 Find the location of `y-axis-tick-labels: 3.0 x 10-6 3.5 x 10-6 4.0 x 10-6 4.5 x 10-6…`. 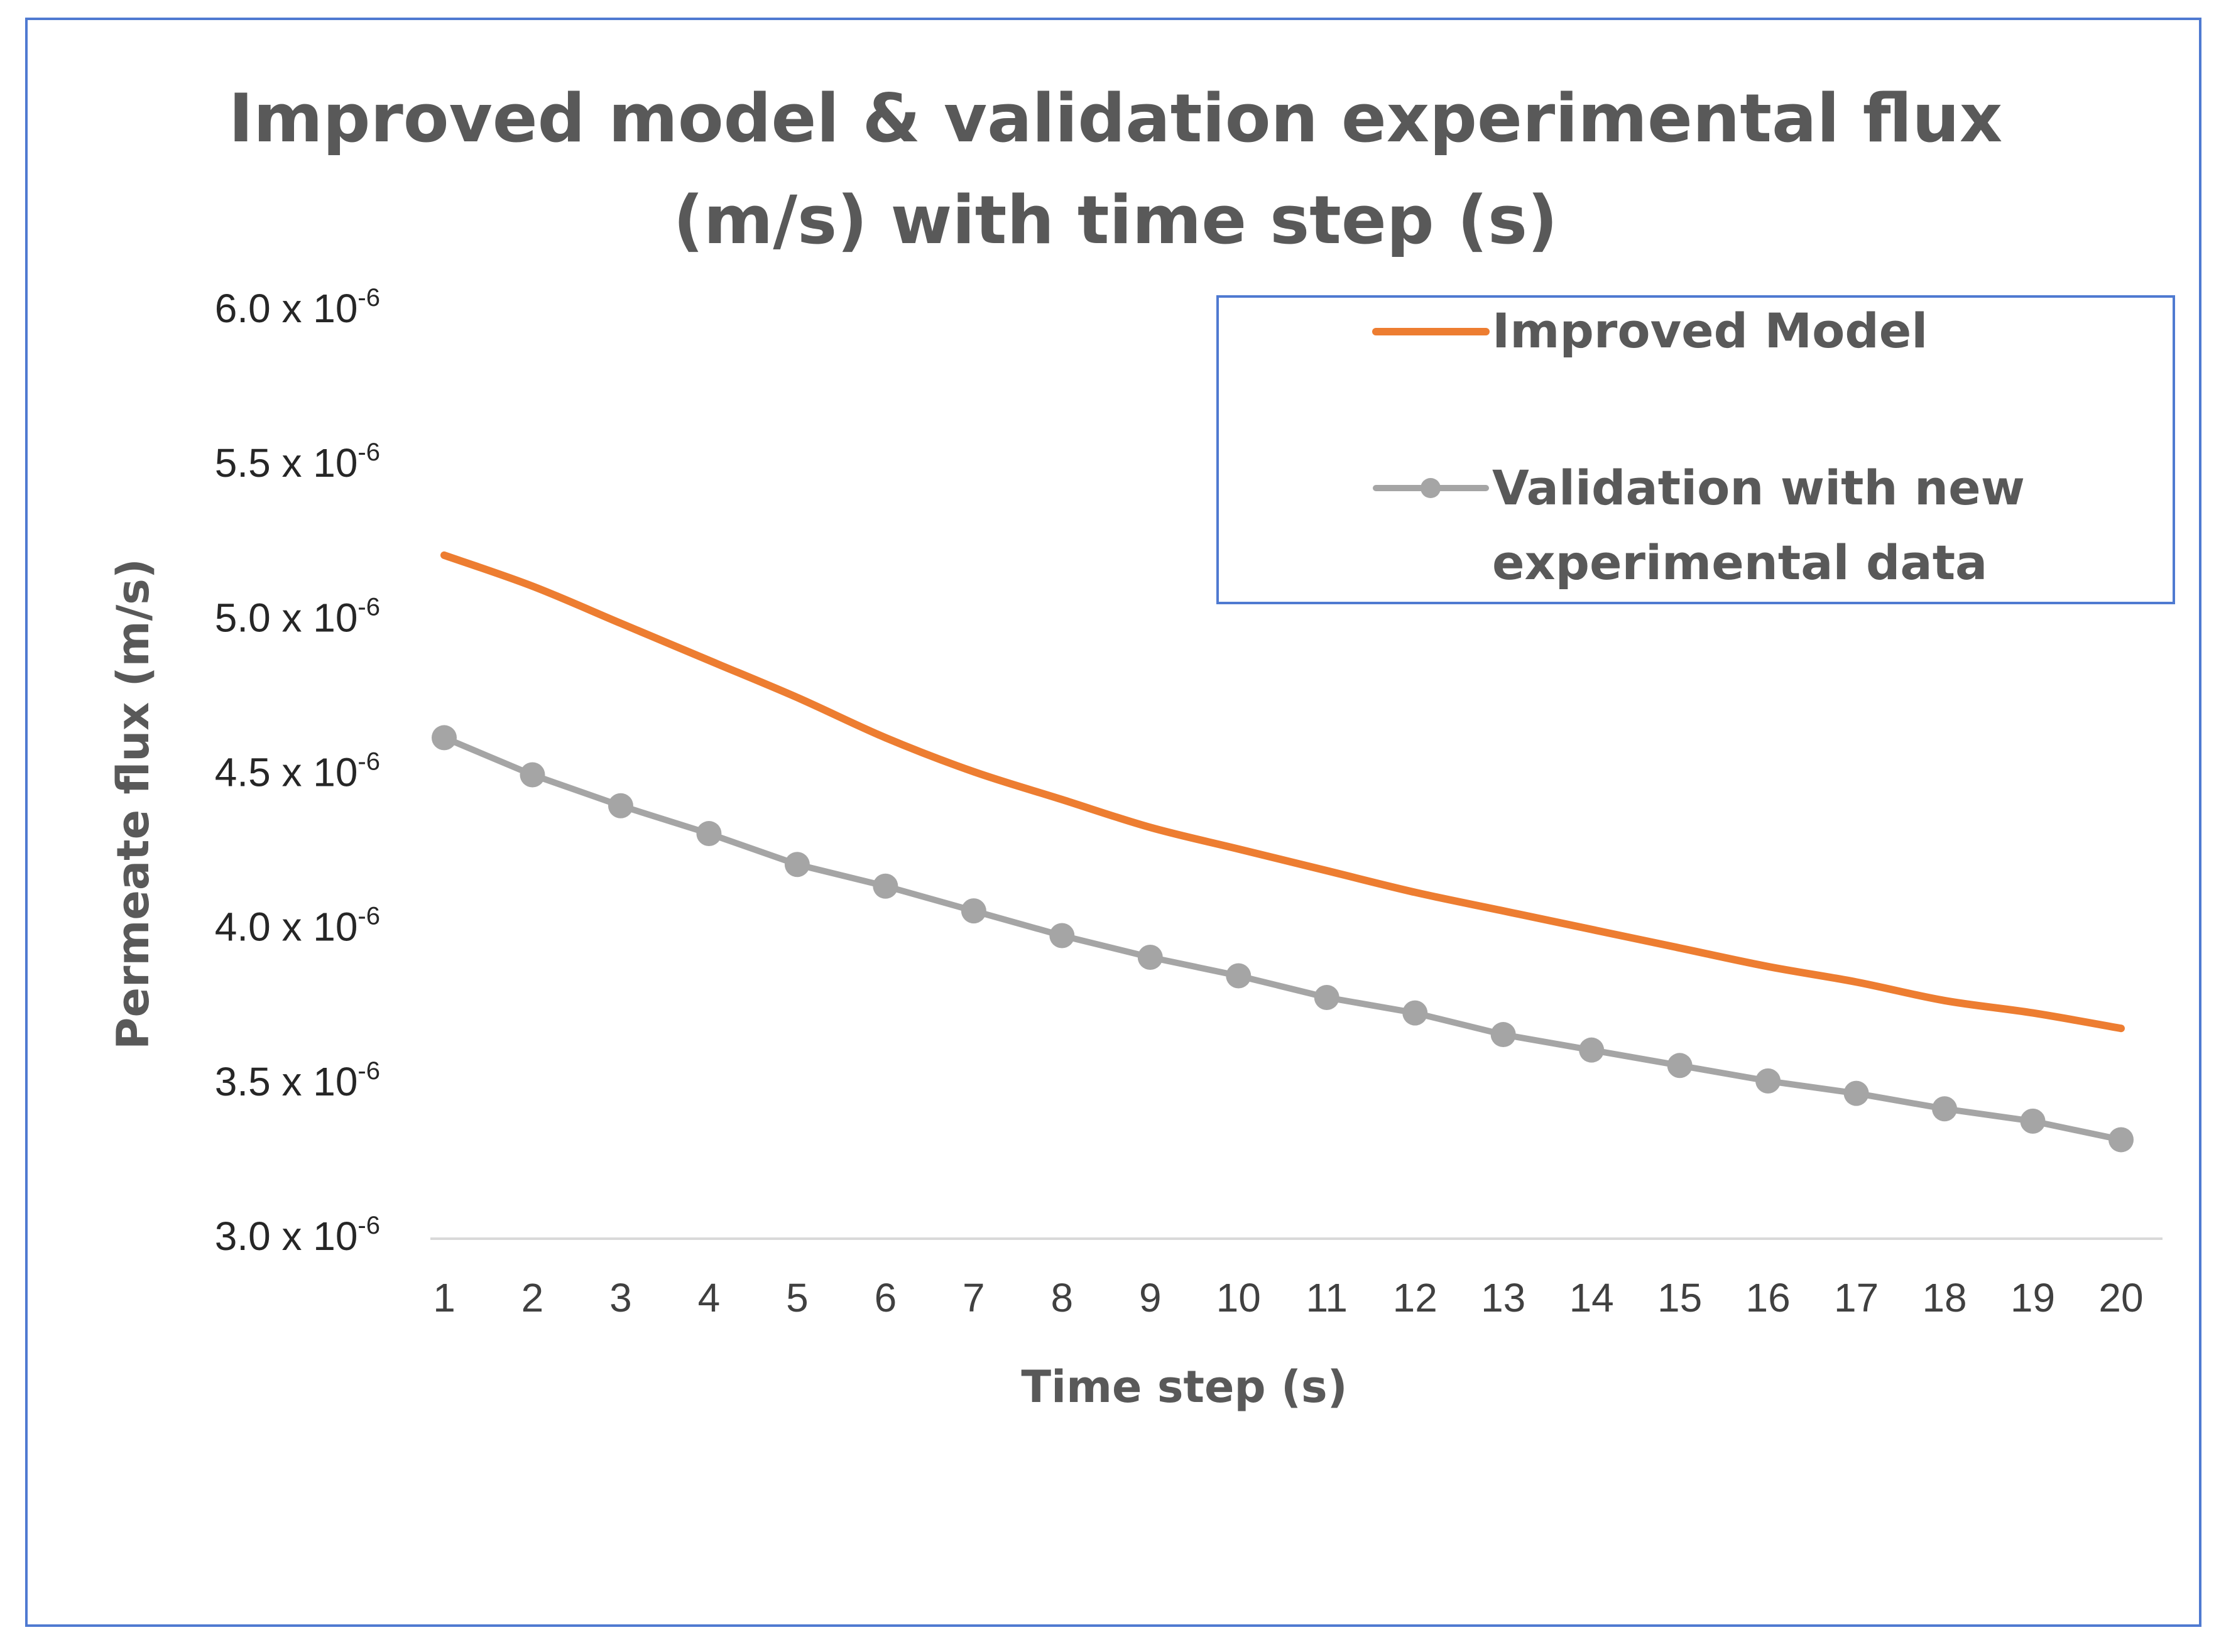

y-axis-tick-labels: 3.0 x 10-6 3.5 x 10-6 4.0 x 10-6 4.5 x 10-6… is located at coordinates (297, 771).